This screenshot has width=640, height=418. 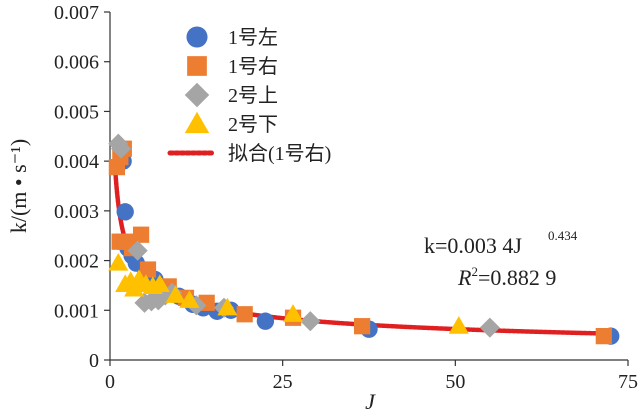 What do you see at coordinates (279, 153) in the screenshot?
I see `legend-label: 拟合(1号右)` at bounding box center [279, 153].